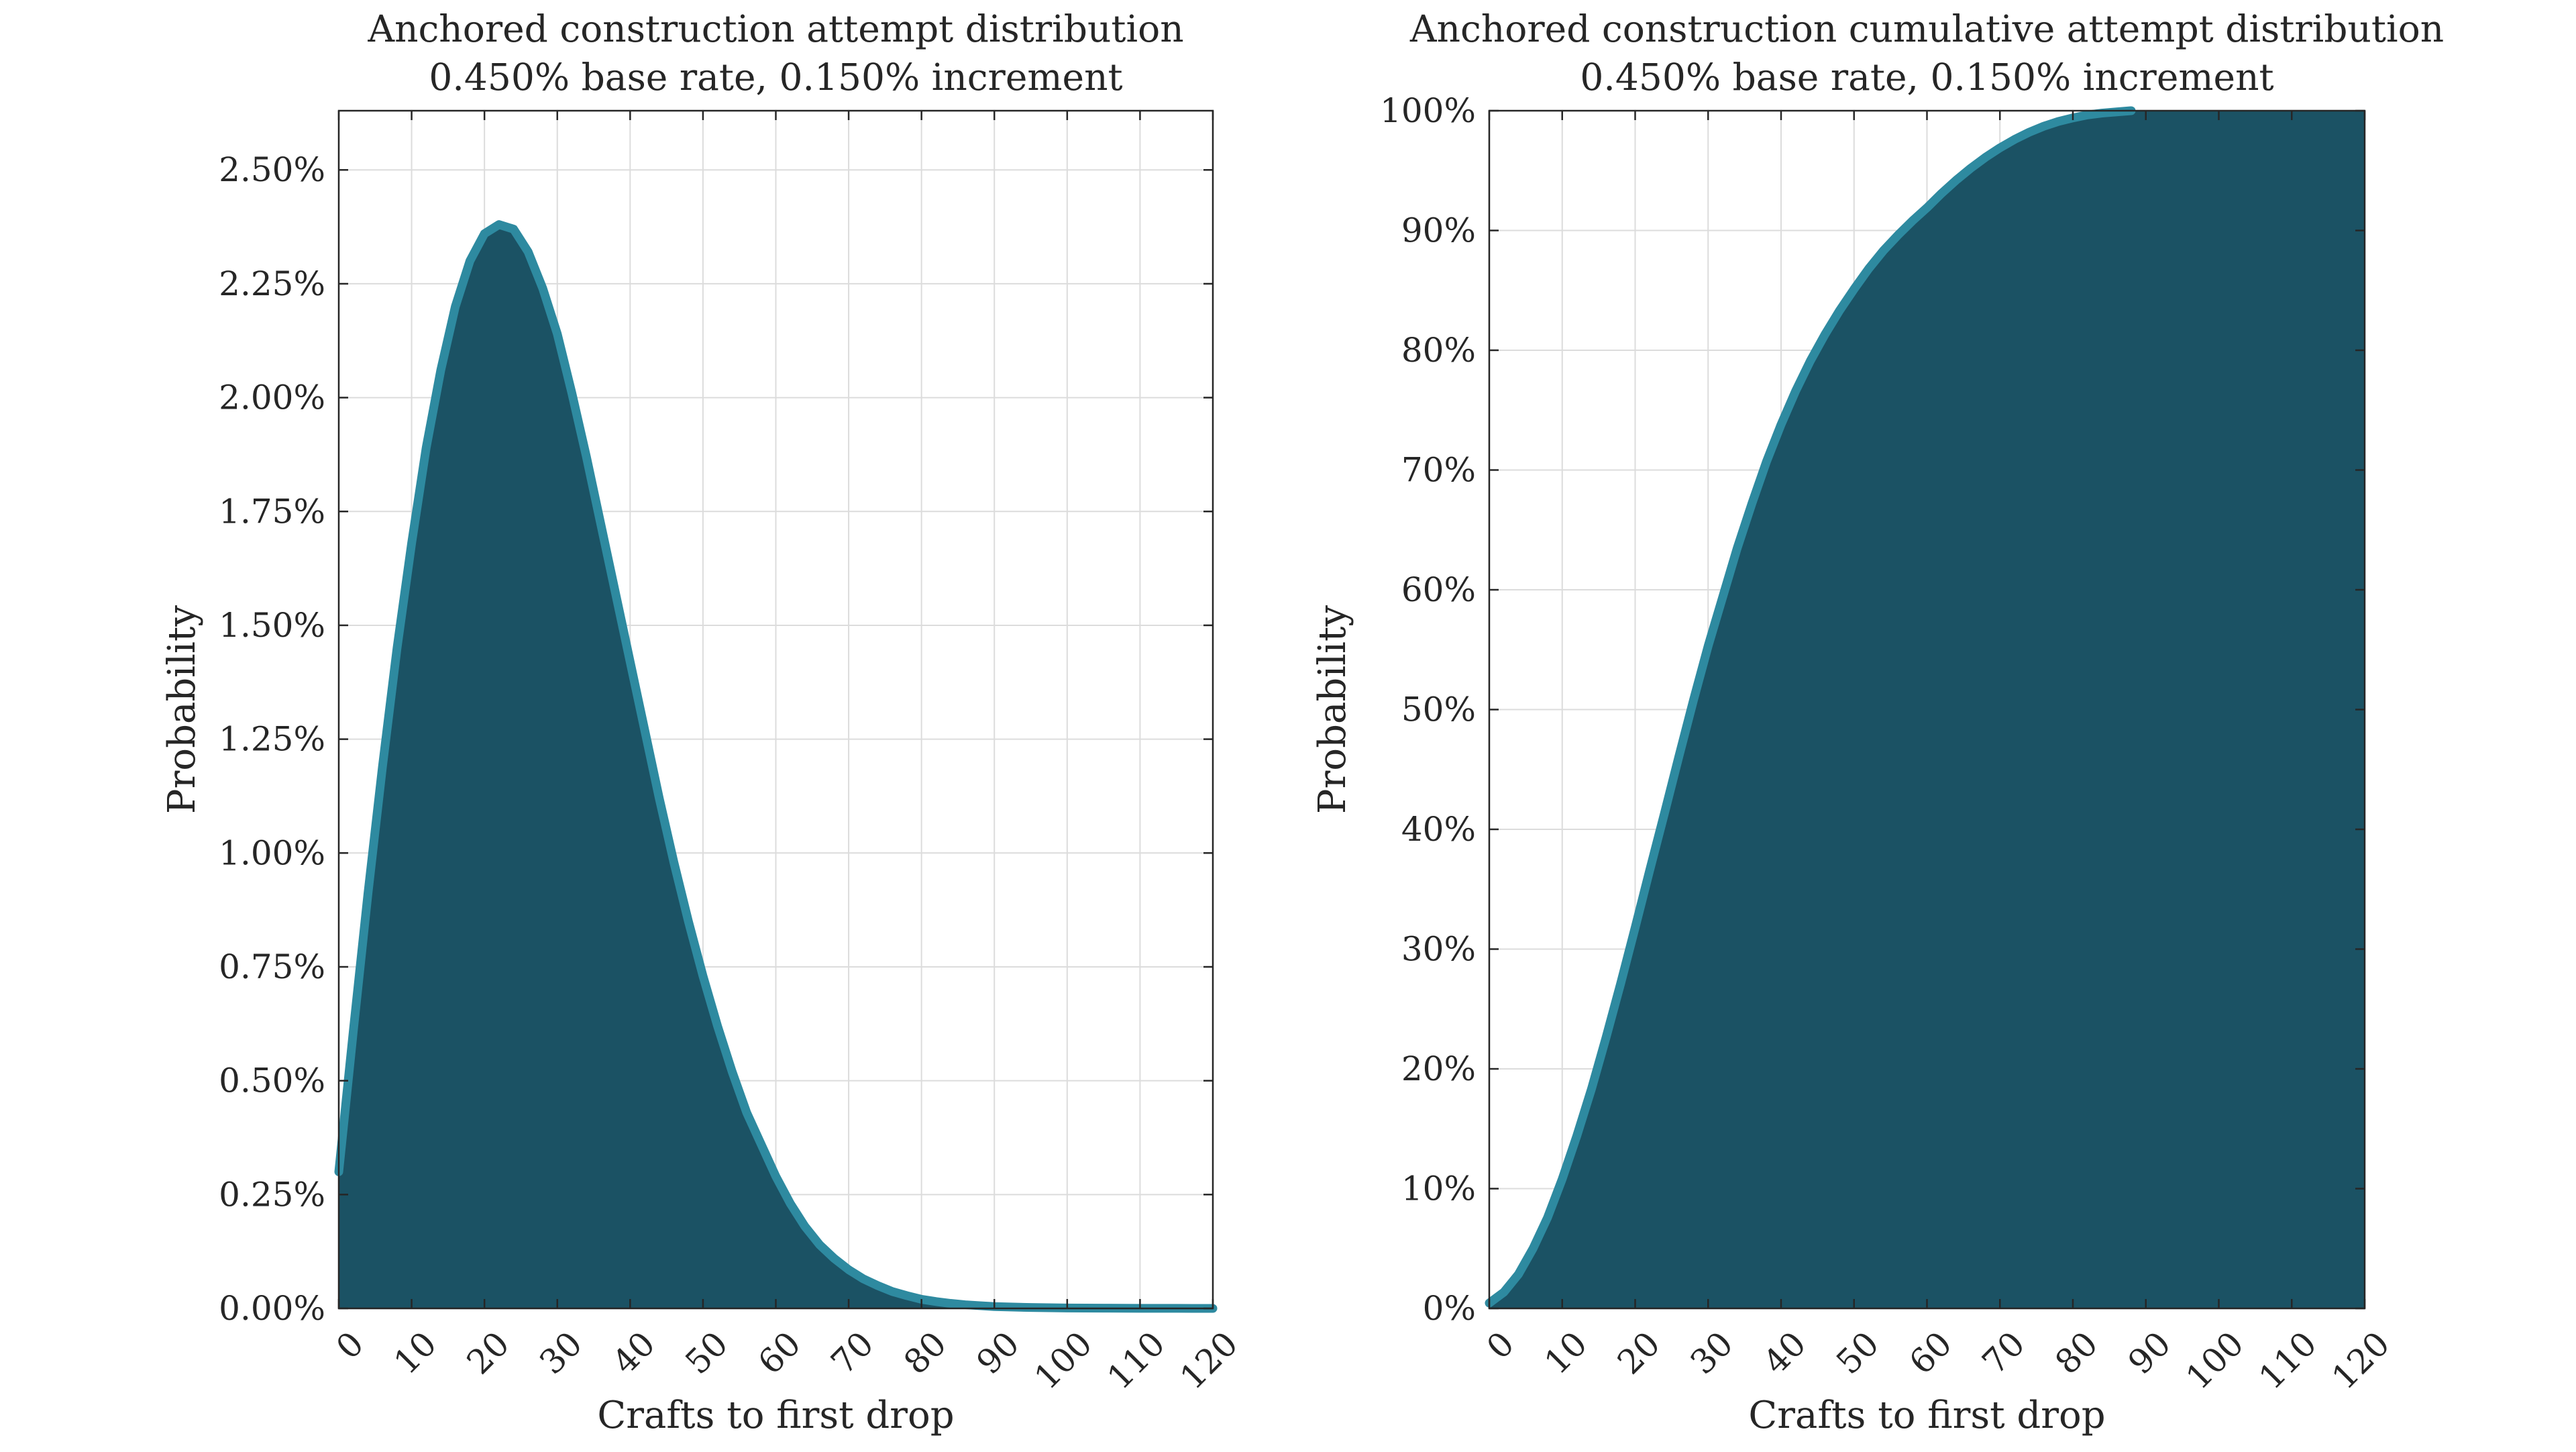 The width and height of the screenshot is (2576, 1452). Describe the element at coordinates (272, 740) in the screenshot. I see `y-tick-label: 1.25%` at that location.